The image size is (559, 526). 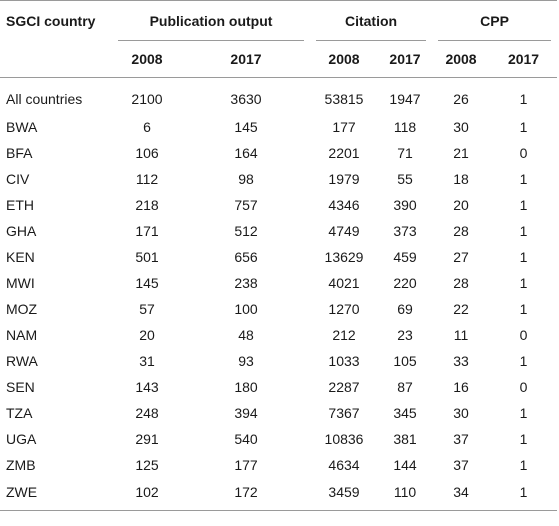 I want to click on cell-cpp-2008: 22, so click(x=461, y=309).